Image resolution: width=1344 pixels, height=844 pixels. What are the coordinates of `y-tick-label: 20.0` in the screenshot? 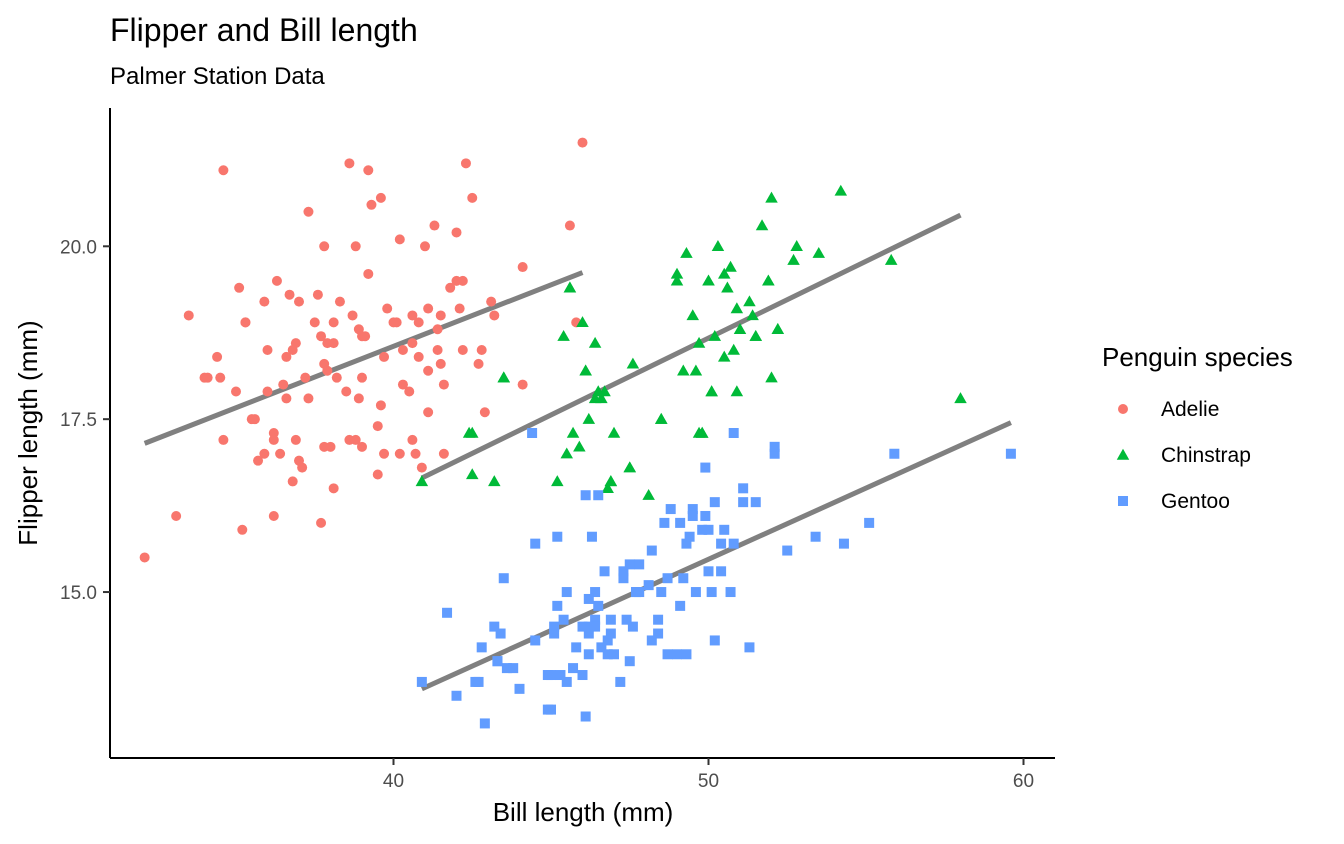 It's located at (78, 247).